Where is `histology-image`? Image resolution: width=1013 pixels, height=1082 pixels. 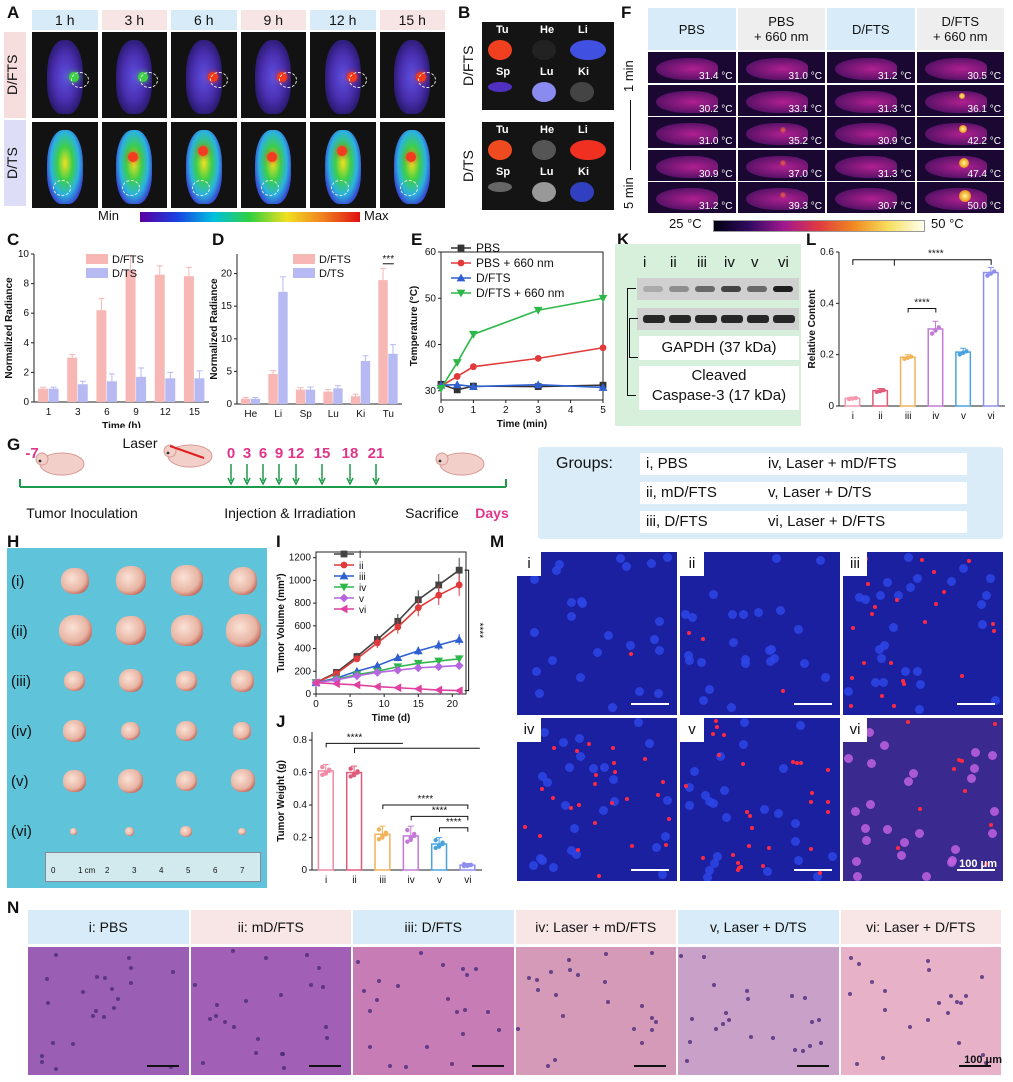 histology-image is located at coordinates (758, 1011).